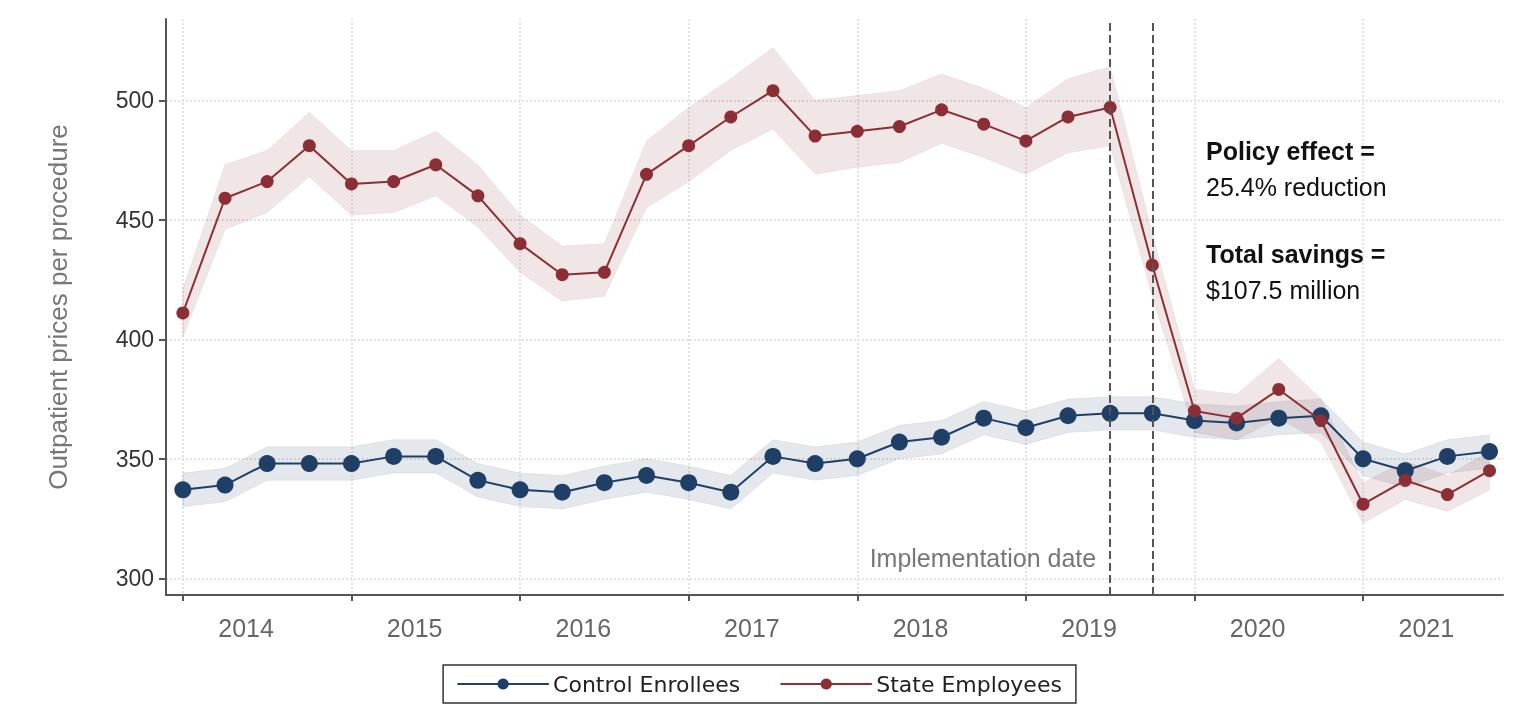  I want to click on y-tick-label: 350, so click(134, 458).